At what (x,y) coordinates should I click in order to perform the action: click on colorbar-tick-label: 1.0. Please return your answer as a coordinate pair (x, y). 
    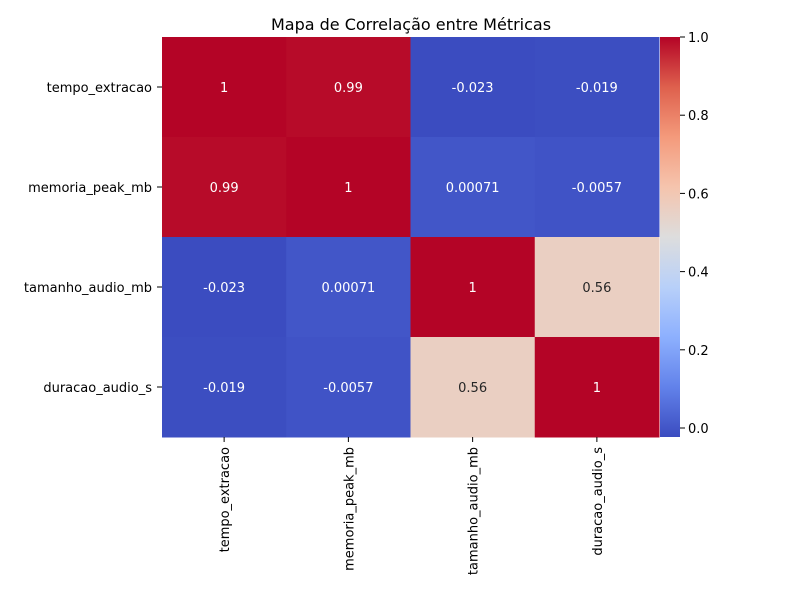
    Looking at the image, I should click on (698, 38).